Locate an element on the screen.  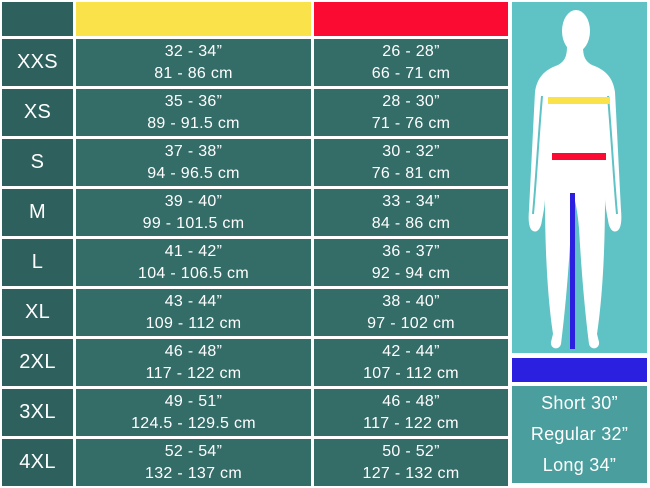
chest-value-cell: 35 - 36” 89 - 91.5 cm is located at coordinates (193, 112).